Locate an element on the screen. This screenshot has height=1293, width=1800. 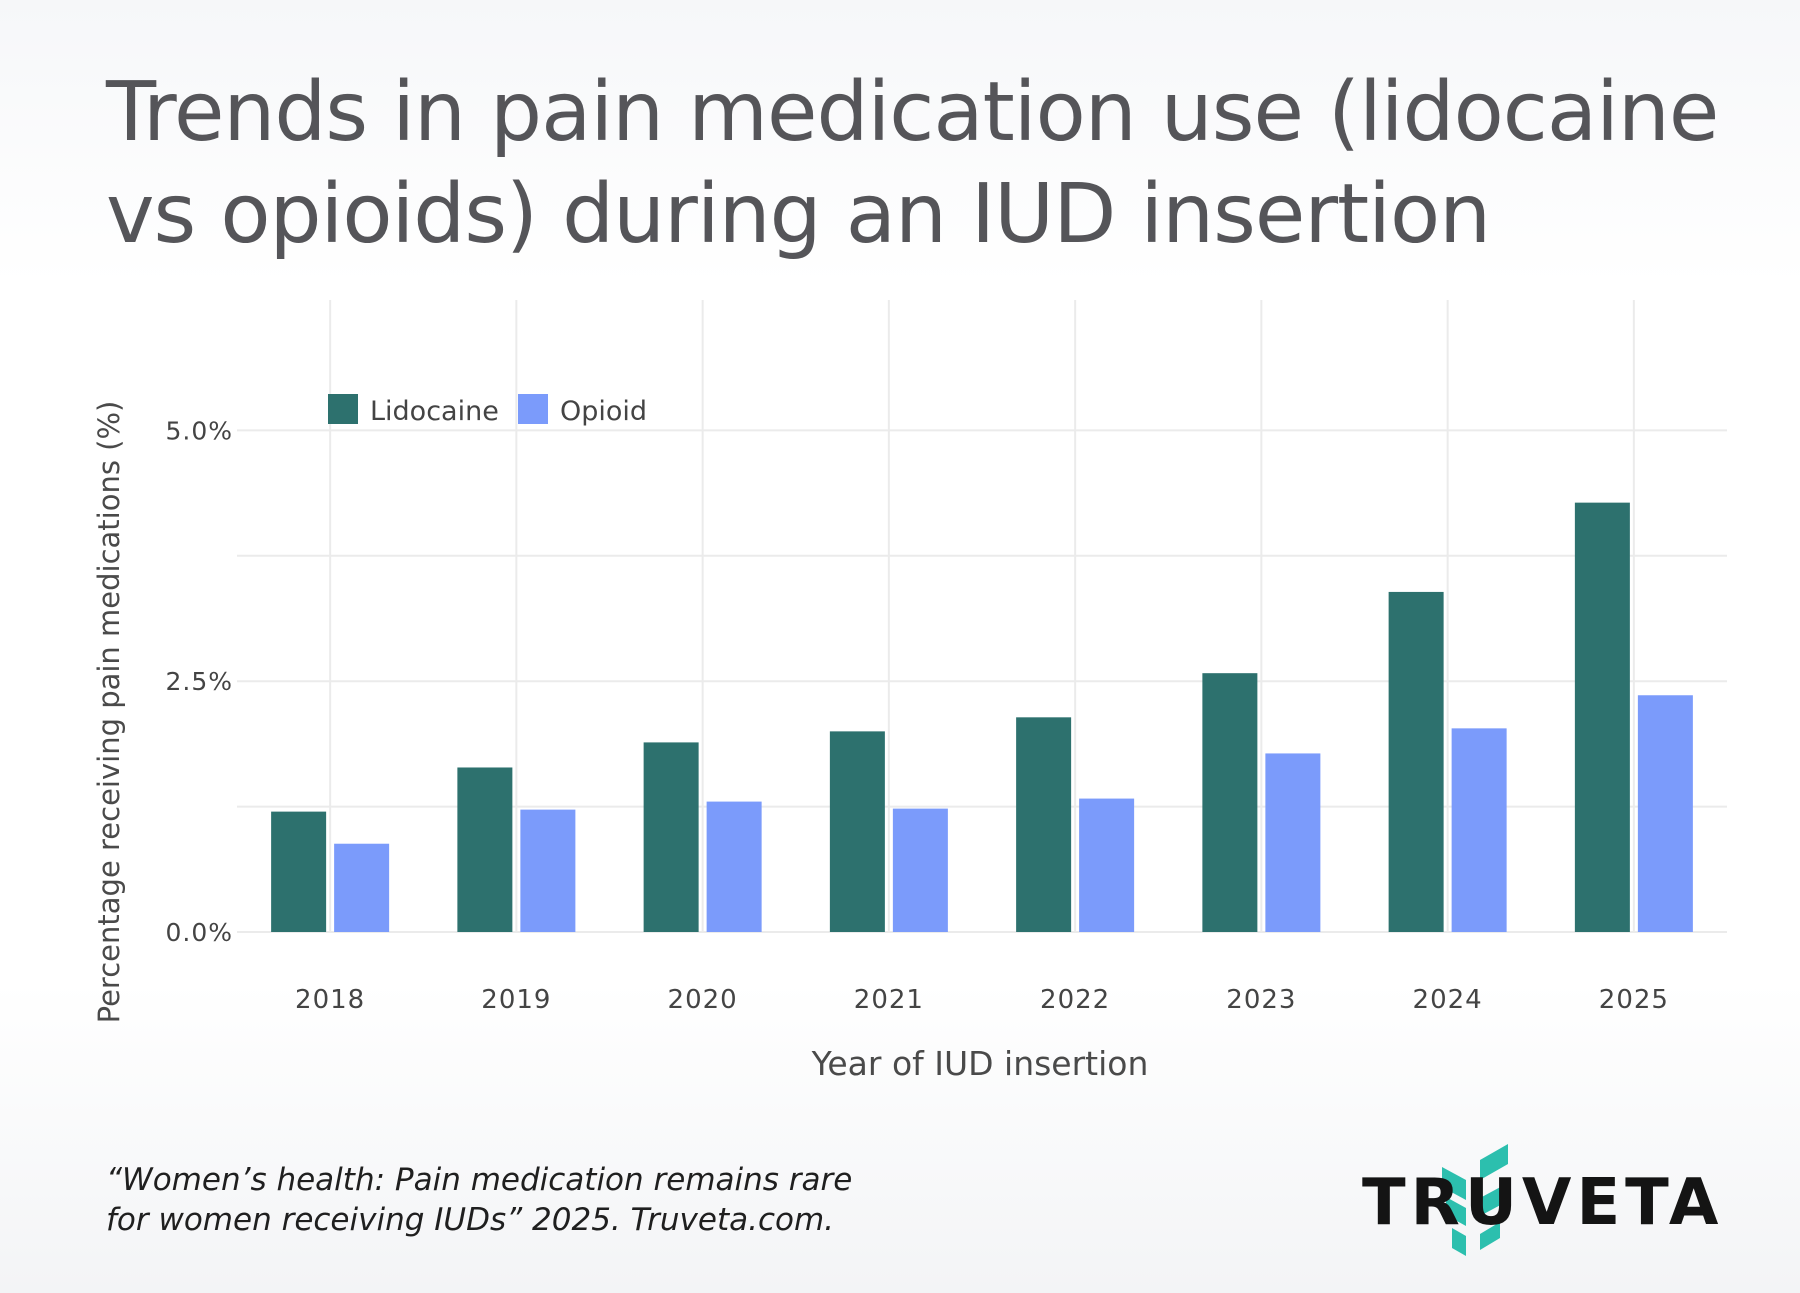
legend-label-opioid: Opioid is located at coordinates (603, 411).